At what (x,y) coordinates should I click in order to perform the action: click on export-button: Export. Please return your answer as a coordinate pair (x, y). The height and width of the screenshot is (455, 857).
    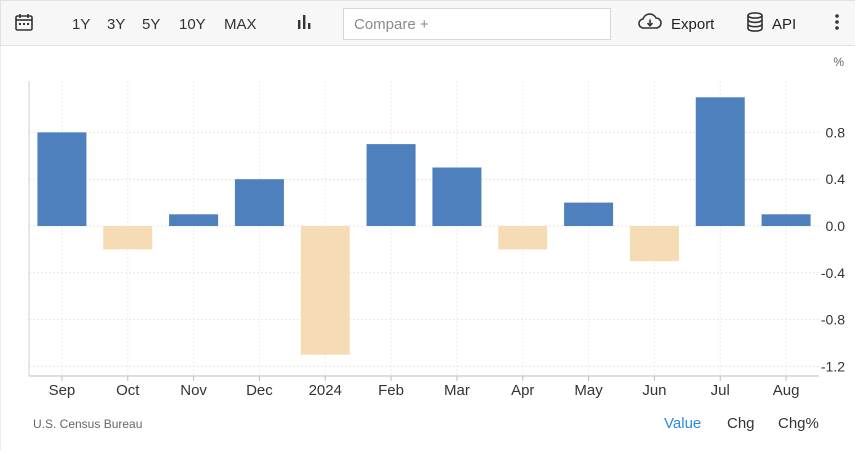
    Looking at the image, I should click on (675, 24).